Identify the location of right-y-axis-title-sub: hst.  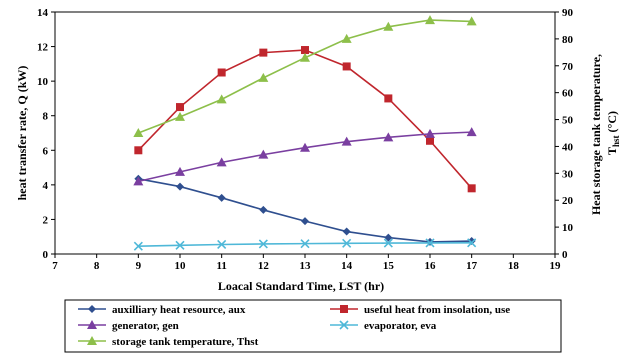
(615, 141).